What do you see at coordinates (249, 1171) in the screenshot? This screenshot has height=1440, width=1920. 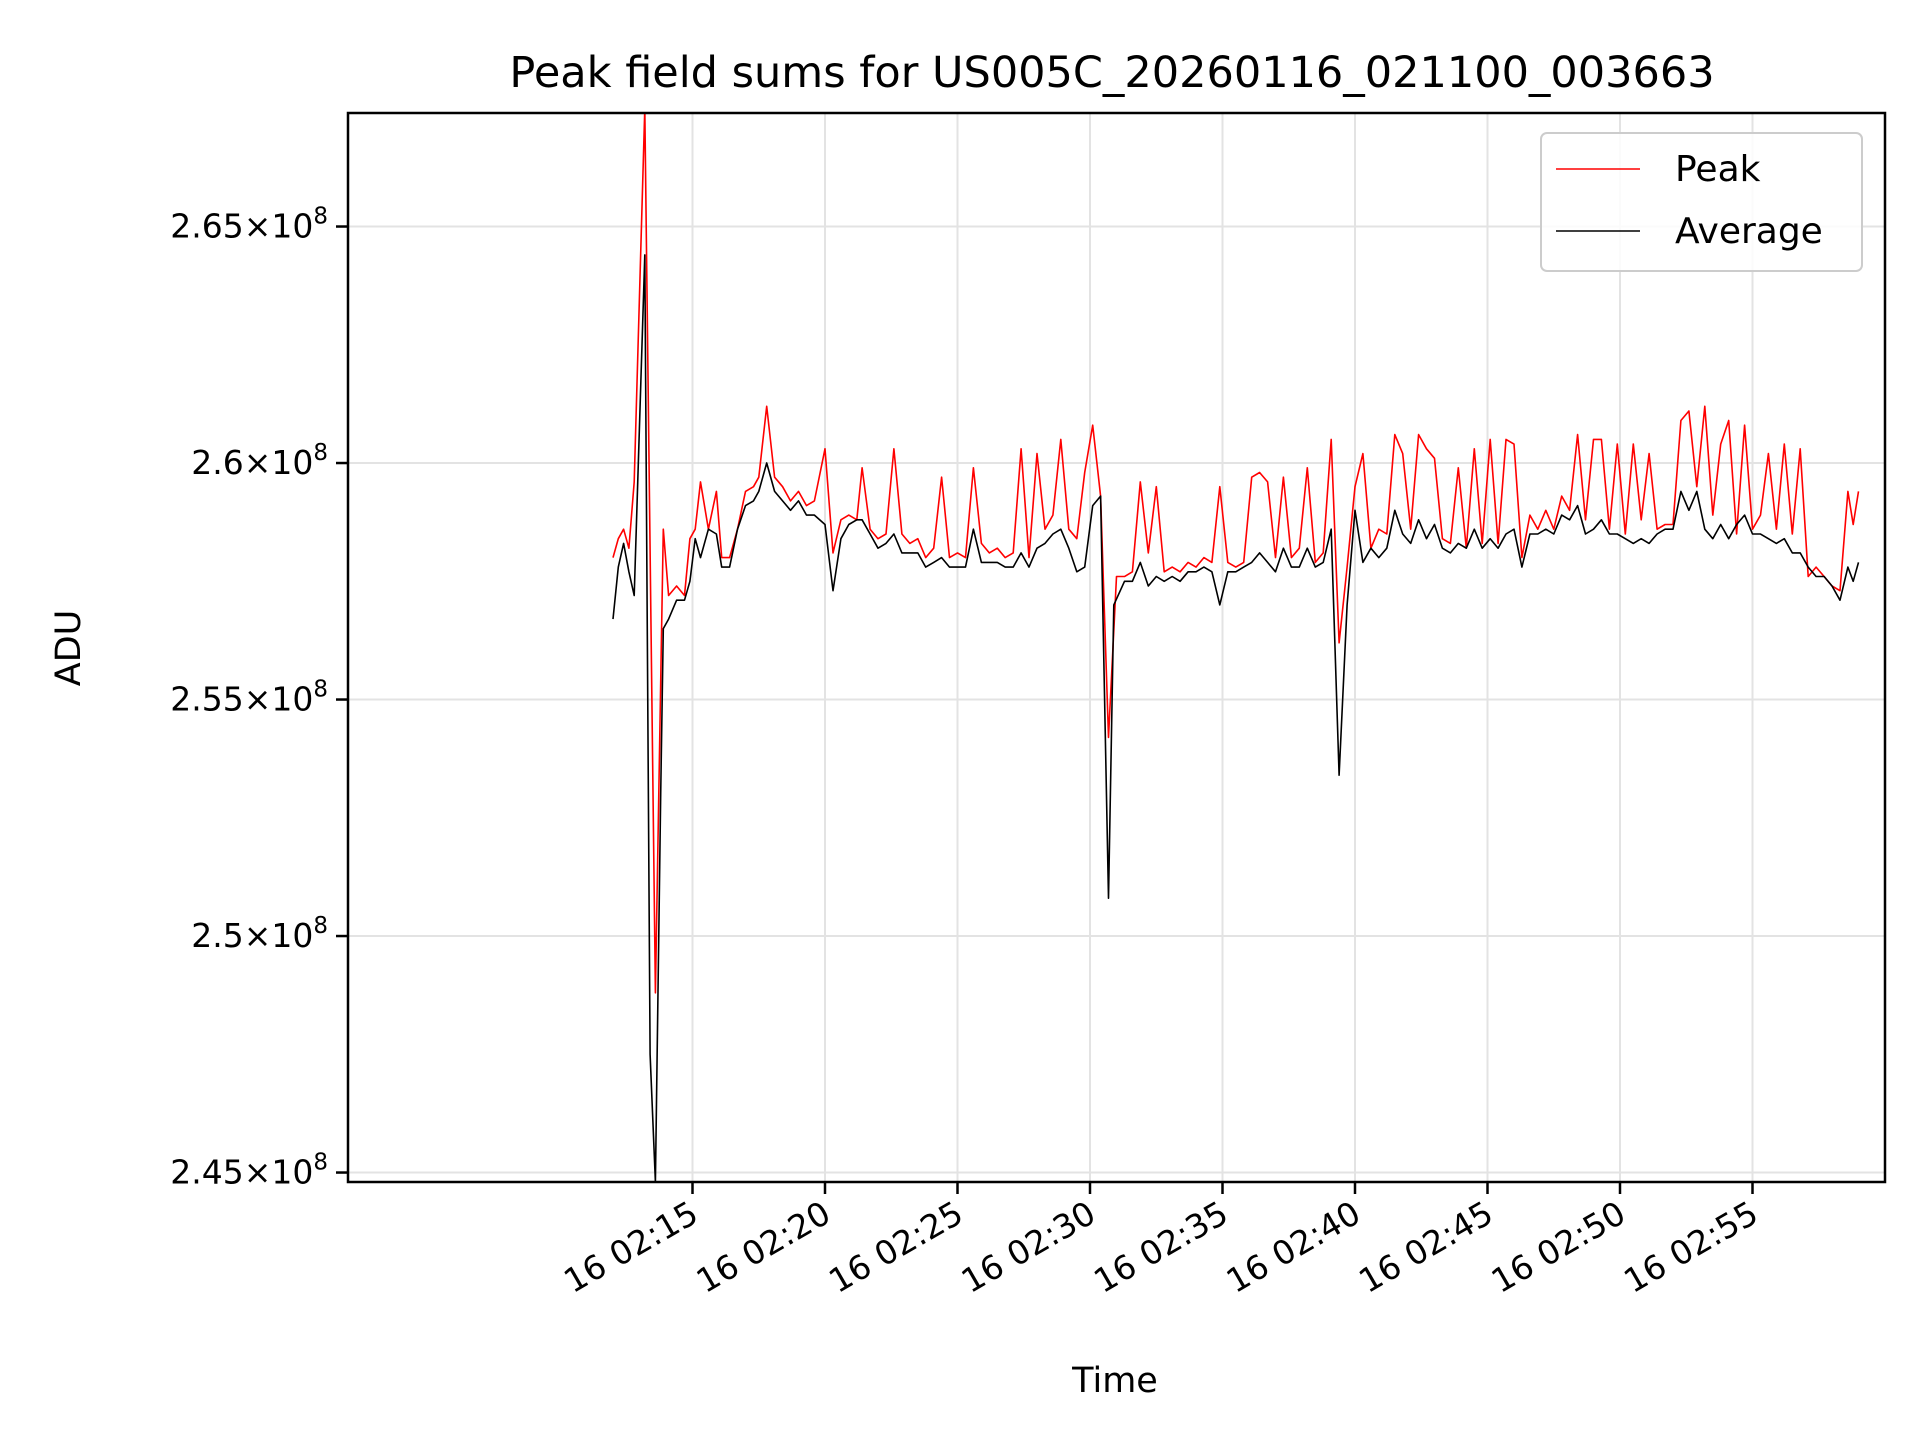 I see `y-tick-label: 2.45×108` at bounding box center [249, 1171].